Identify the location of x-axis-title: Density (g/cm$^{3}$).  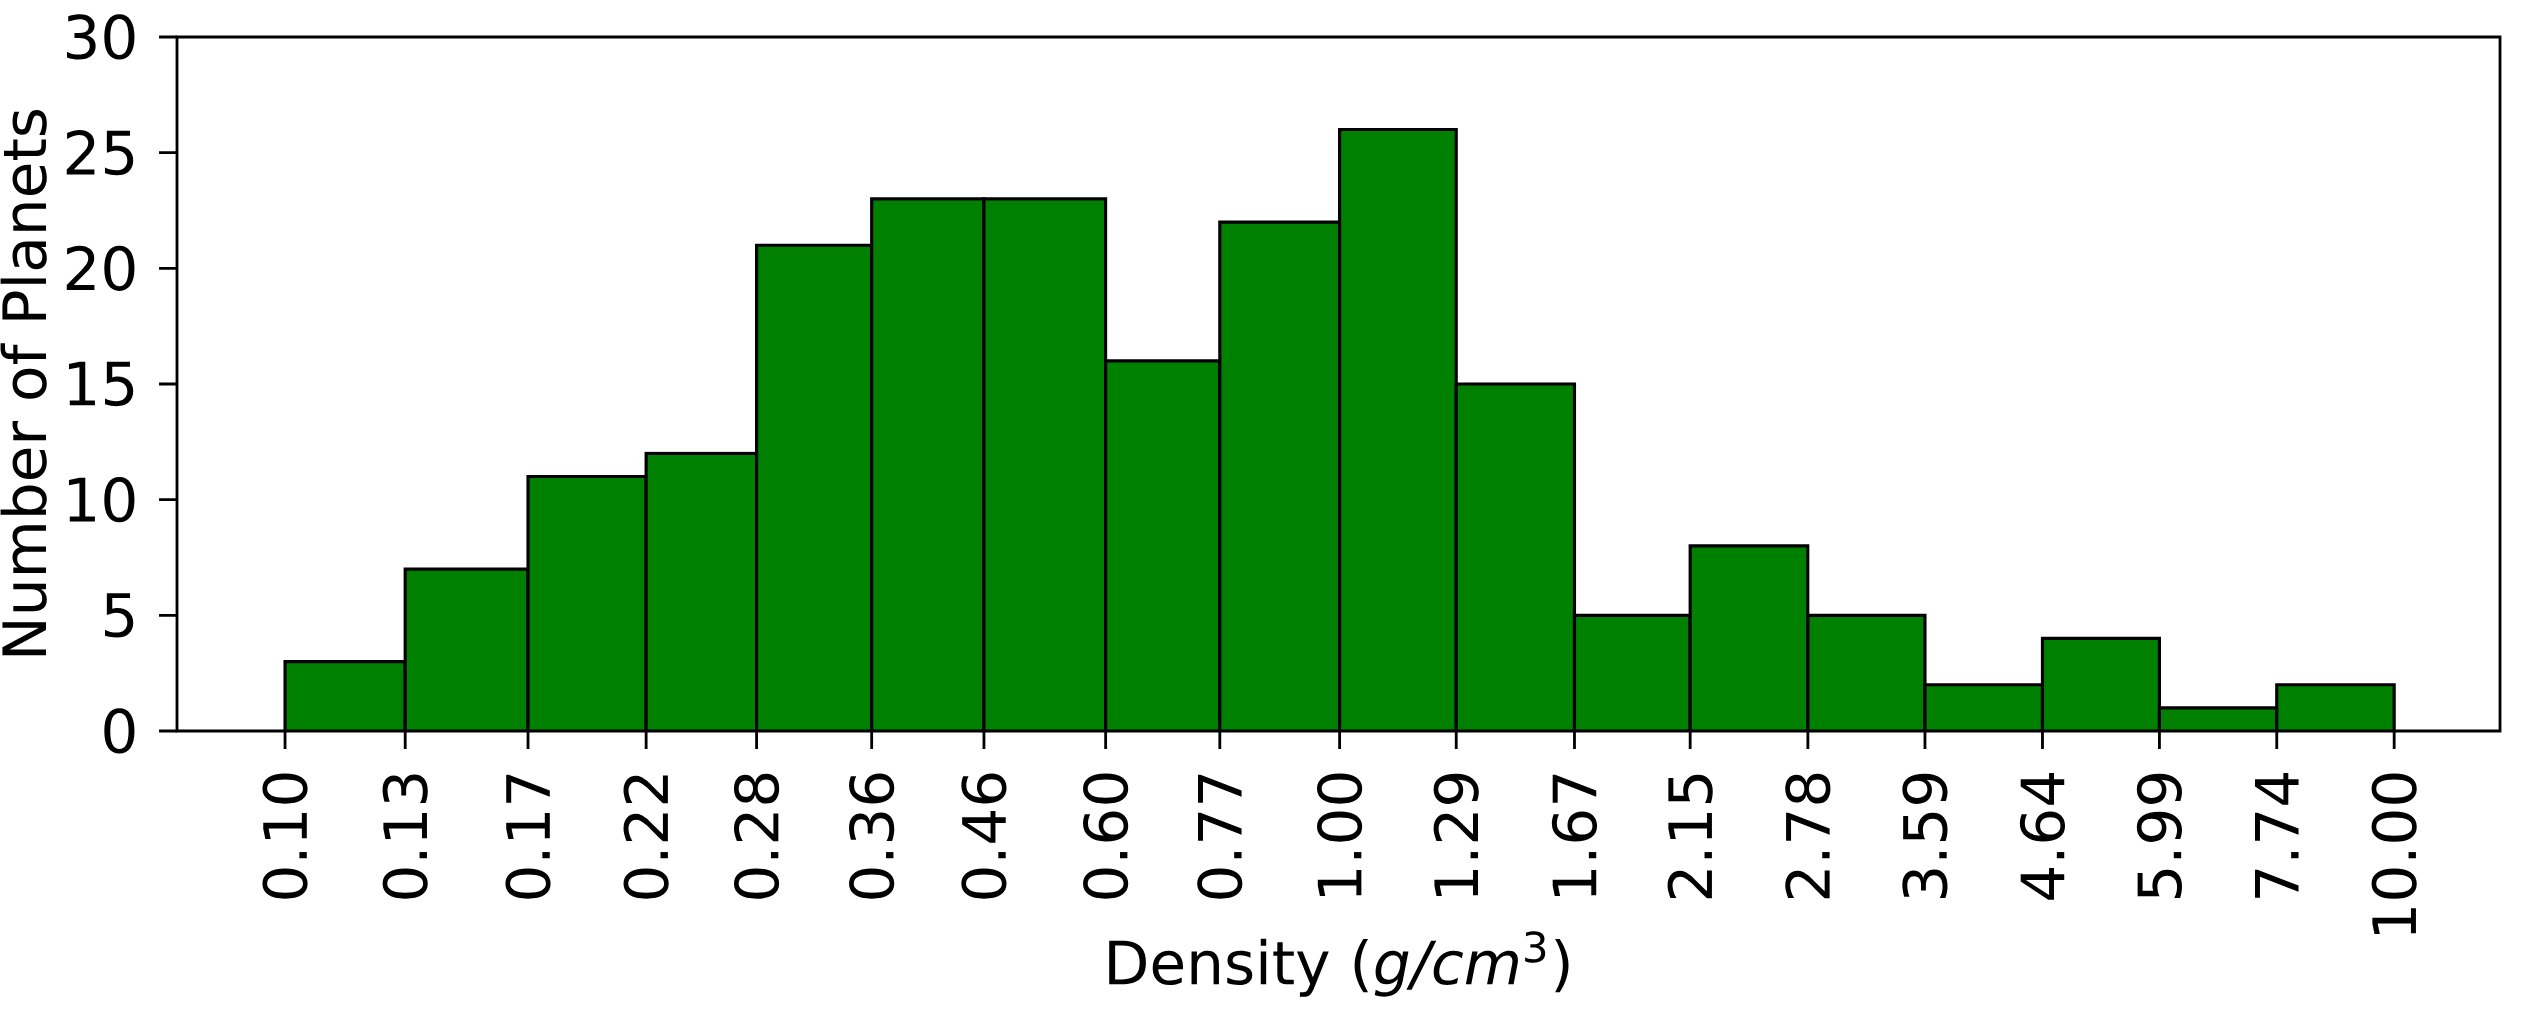
(1339, 964).